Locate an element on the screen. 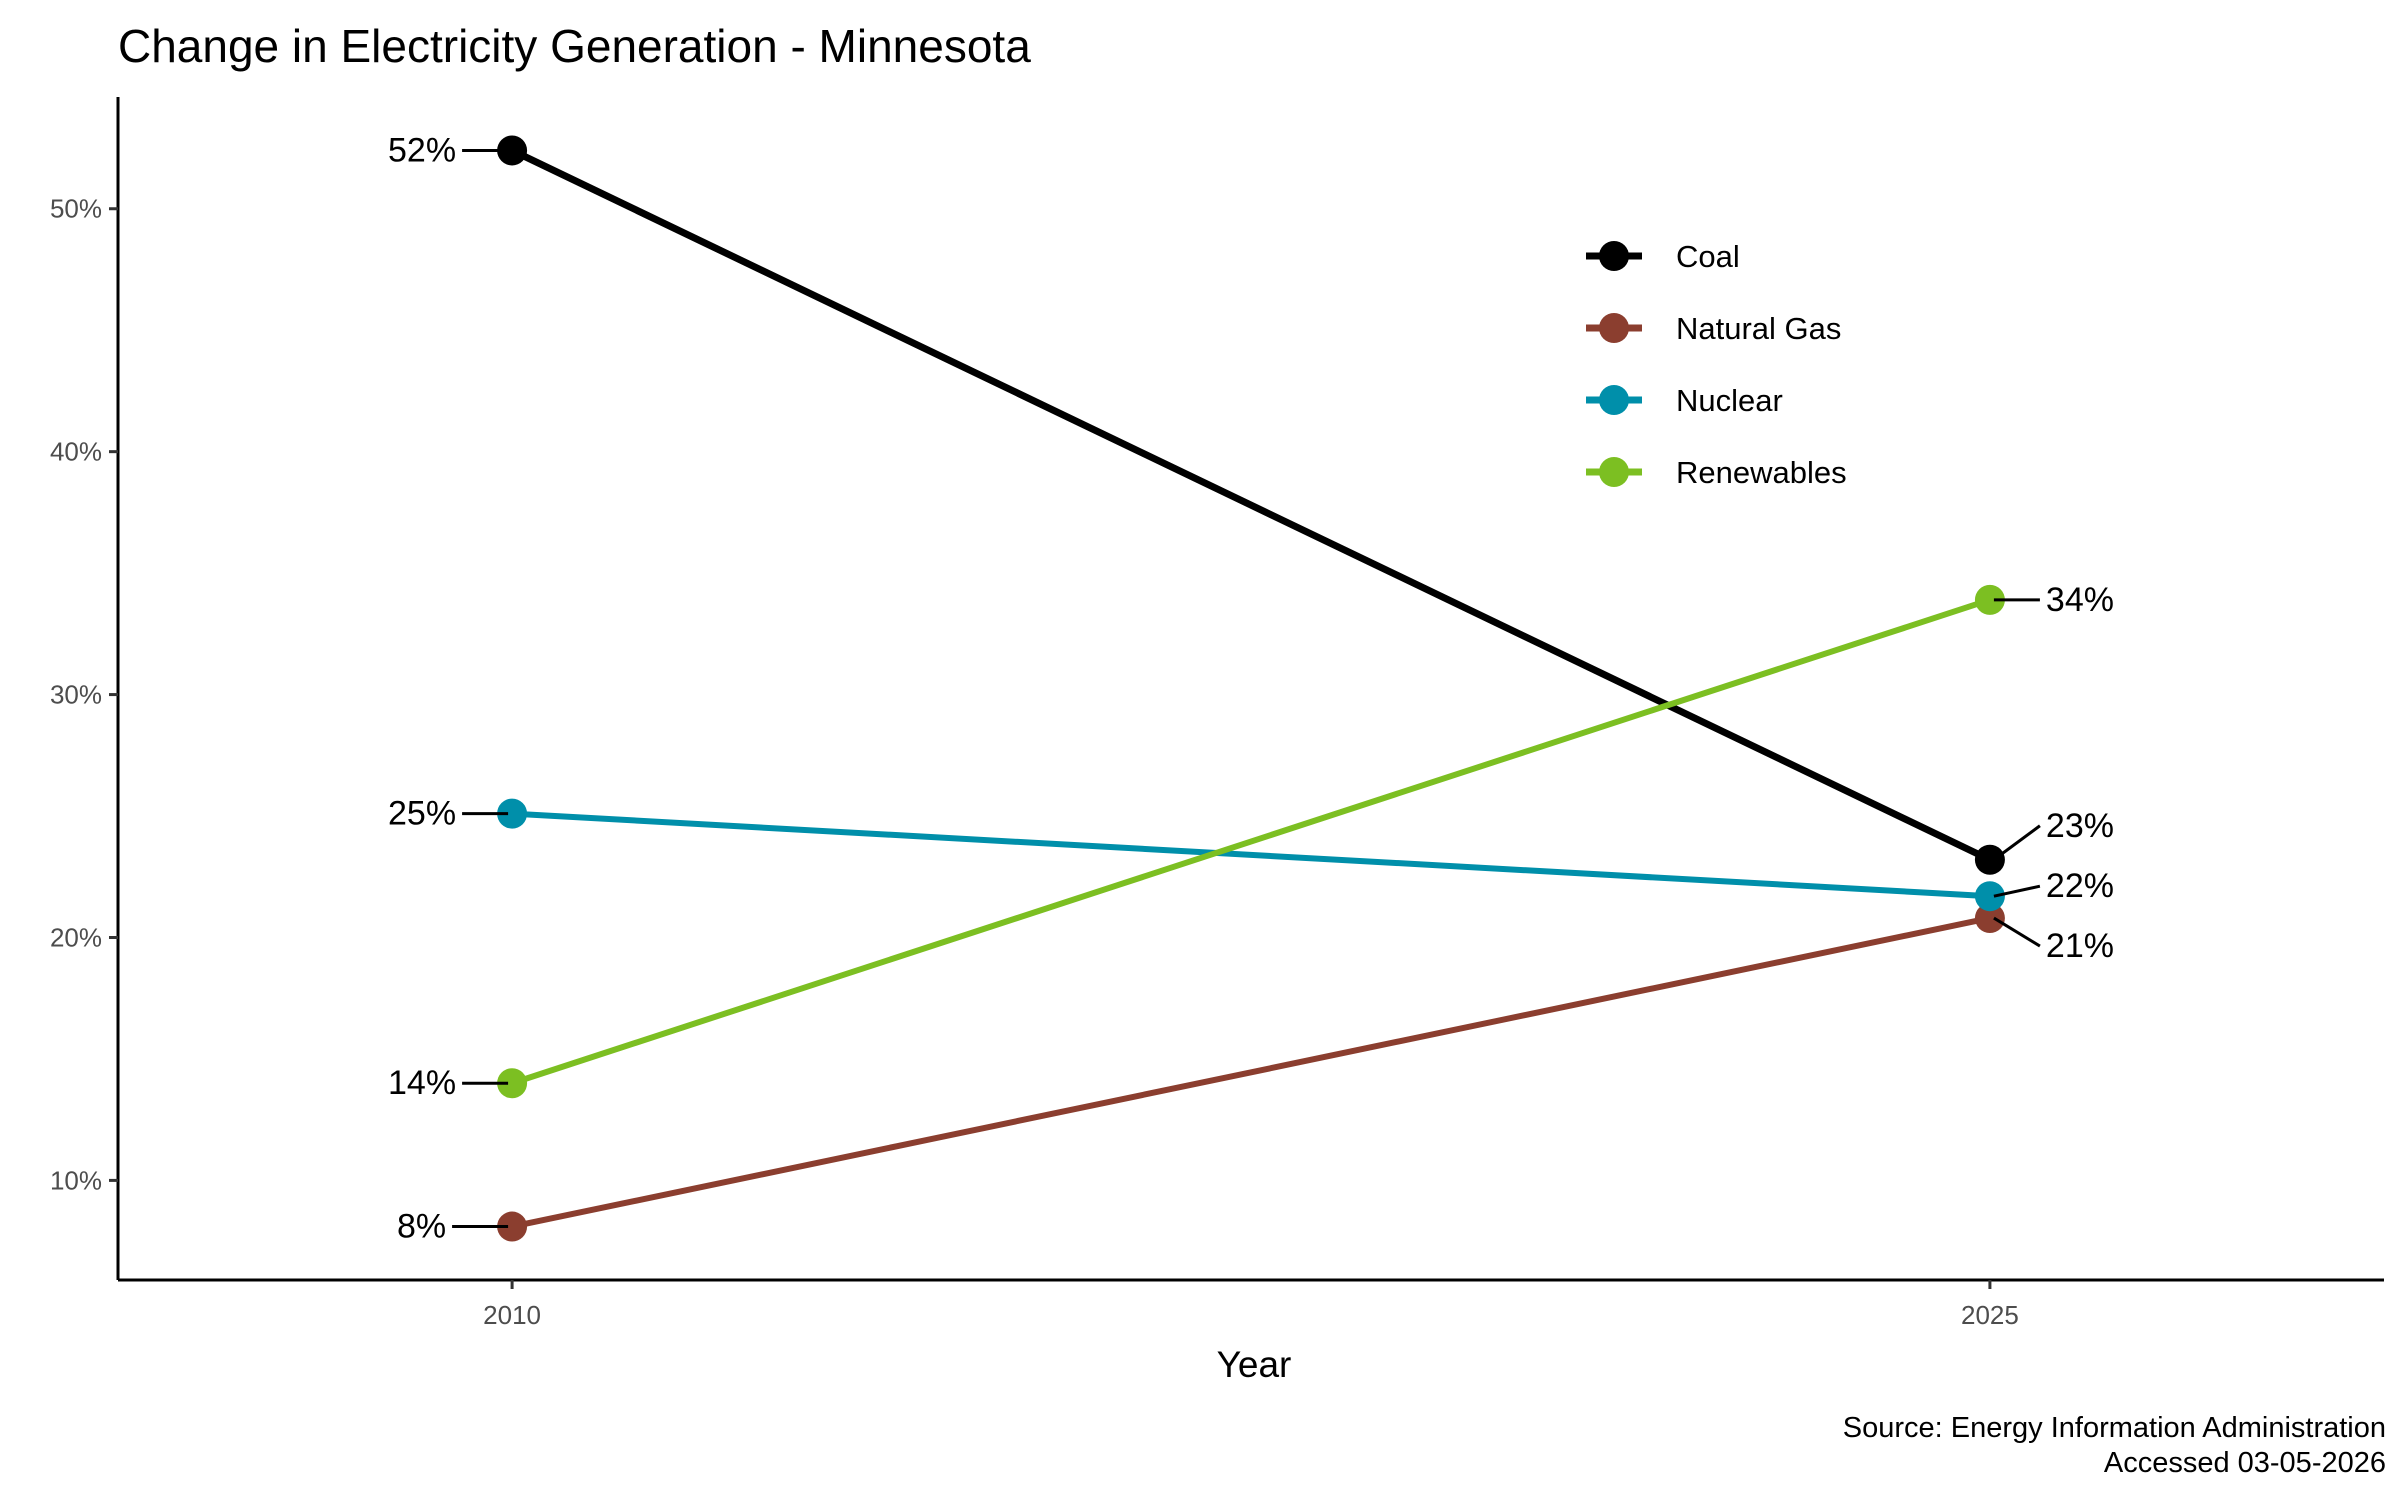  data-label-coal-2025: 23% is located at coordinates (2080, 826).